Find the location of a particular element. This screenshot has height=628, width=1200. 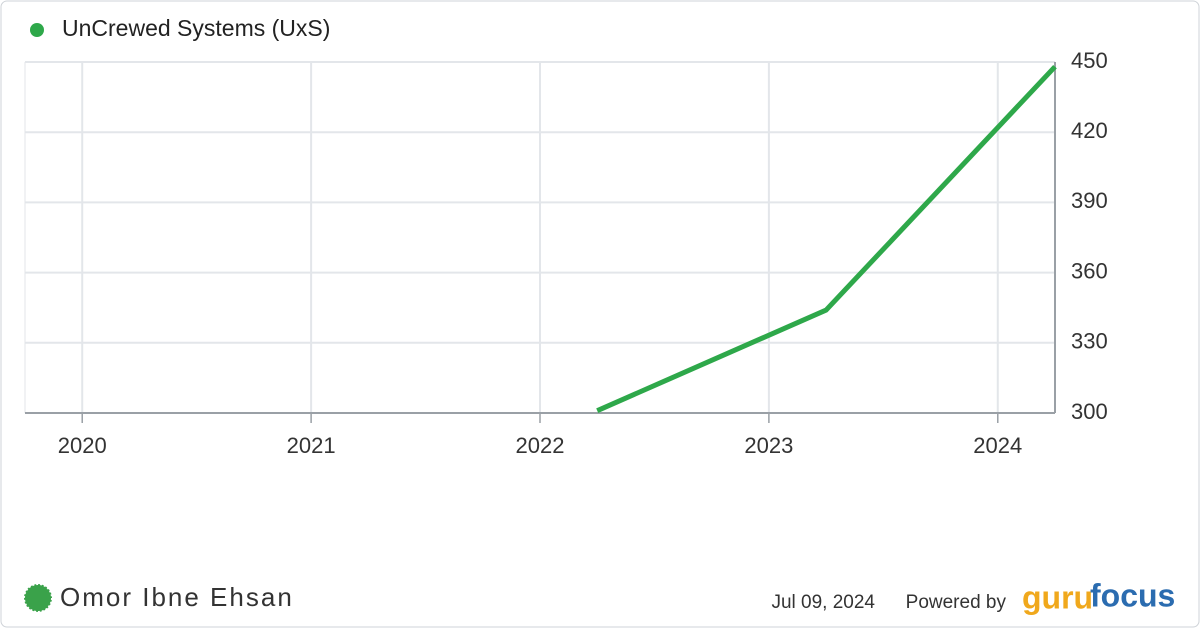

y-tick-label: 390 is located at coordinates (1089, 200).